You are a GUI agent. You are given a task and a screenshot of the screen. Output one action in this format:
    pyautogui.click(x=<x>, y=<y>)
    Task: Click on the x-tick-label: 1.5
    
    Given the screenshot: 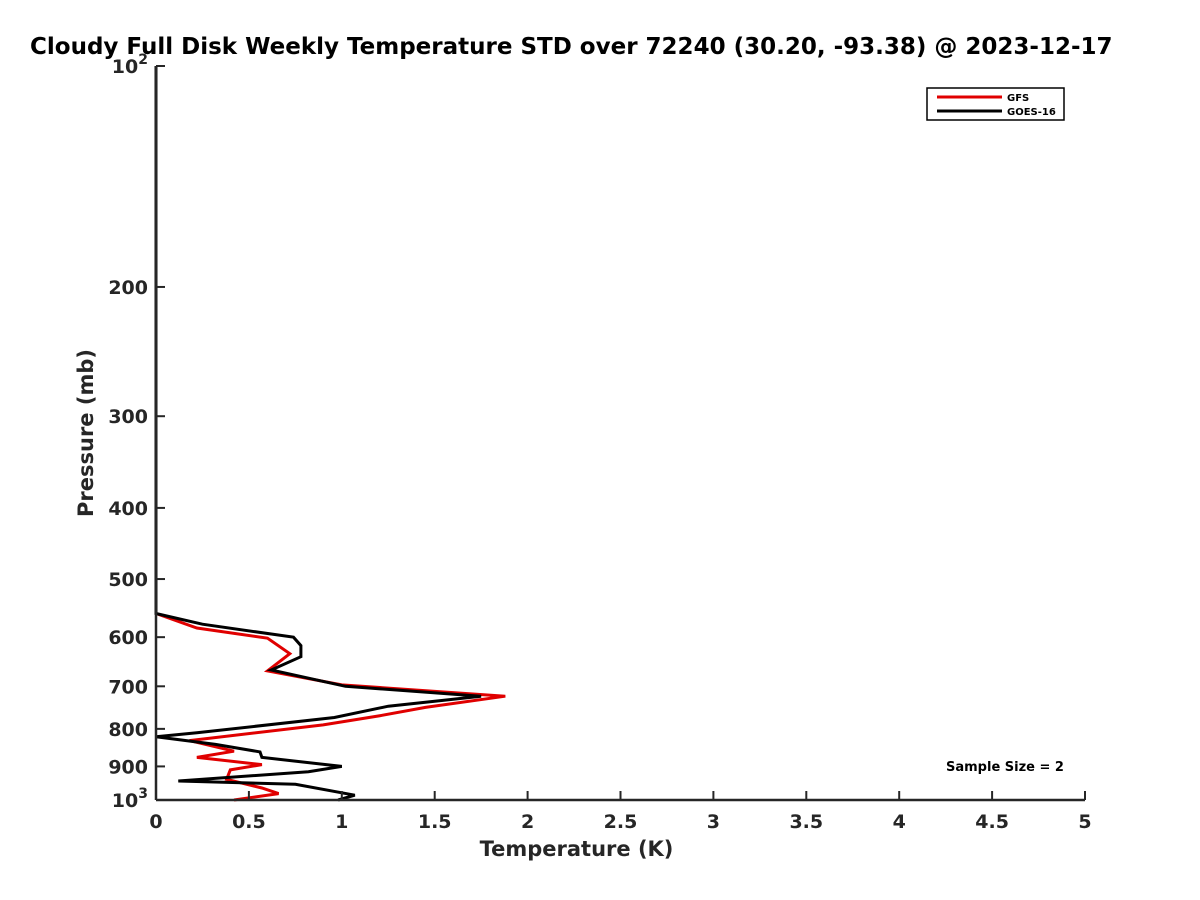 What is the action you would take?
    pyautogui.click(x=435, y=822)
    